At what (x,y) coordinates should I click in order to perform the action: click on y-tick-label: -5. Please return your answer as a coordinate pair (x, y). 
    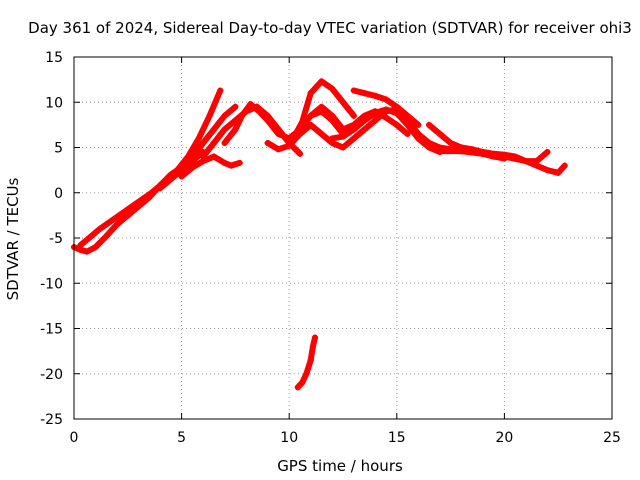
    Looking at the image, I should click on (56, 239).